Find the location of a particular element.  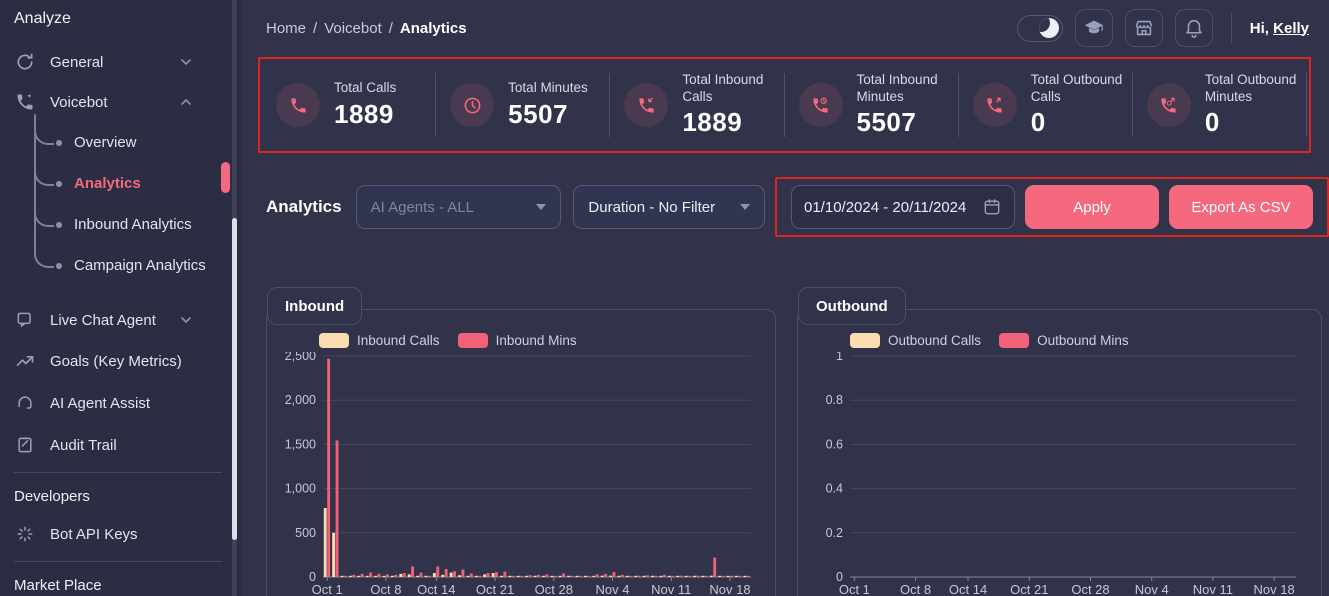

stat-total-minutes: Total Minutes 5507 is located at coordinates (523, 105).